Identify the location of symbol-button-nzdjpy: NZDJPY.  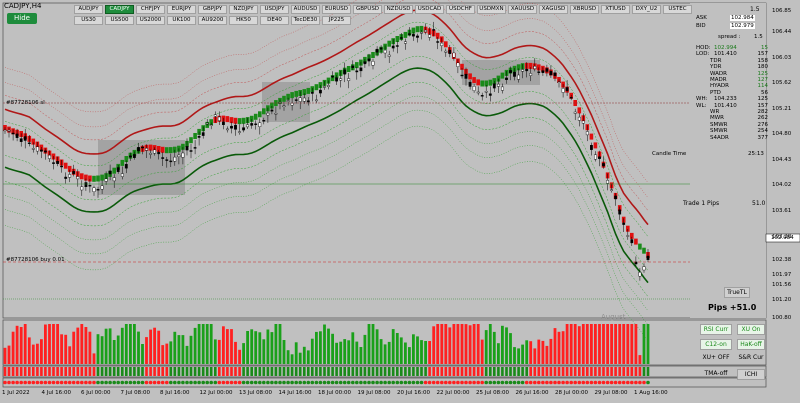
(243, 9).